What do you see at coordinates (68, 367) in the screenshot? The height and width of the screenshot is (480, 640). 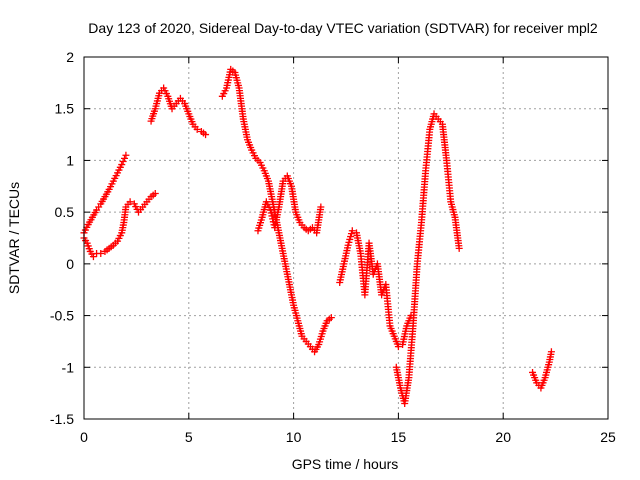 I see `y-tick-label: -1` at bounding box center [68, 367].